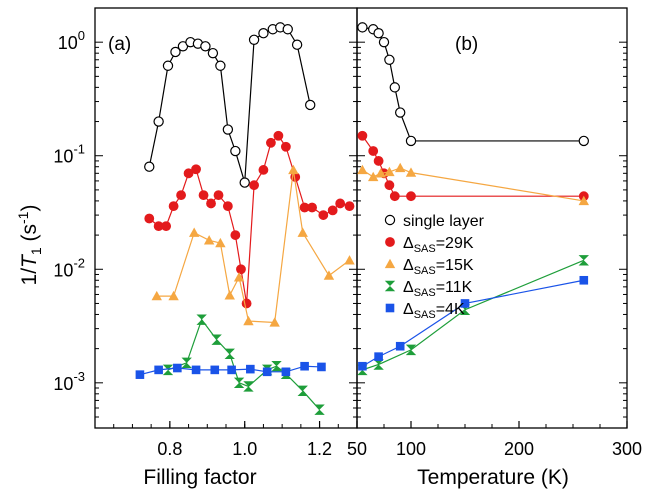 This screenshot has width=655, height=495. I want to click on y-tick-label: 10-1, so click(69, 154).